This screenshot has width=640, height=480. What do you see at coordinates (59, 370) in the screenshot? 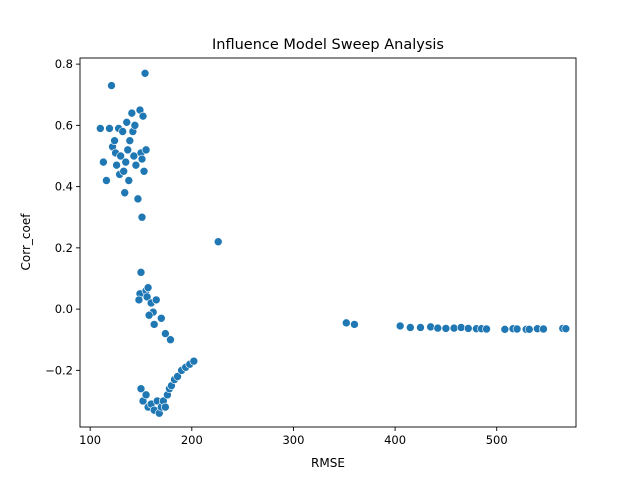
I see `y-tick-label: −0.2` at bounding box center [59, 370].